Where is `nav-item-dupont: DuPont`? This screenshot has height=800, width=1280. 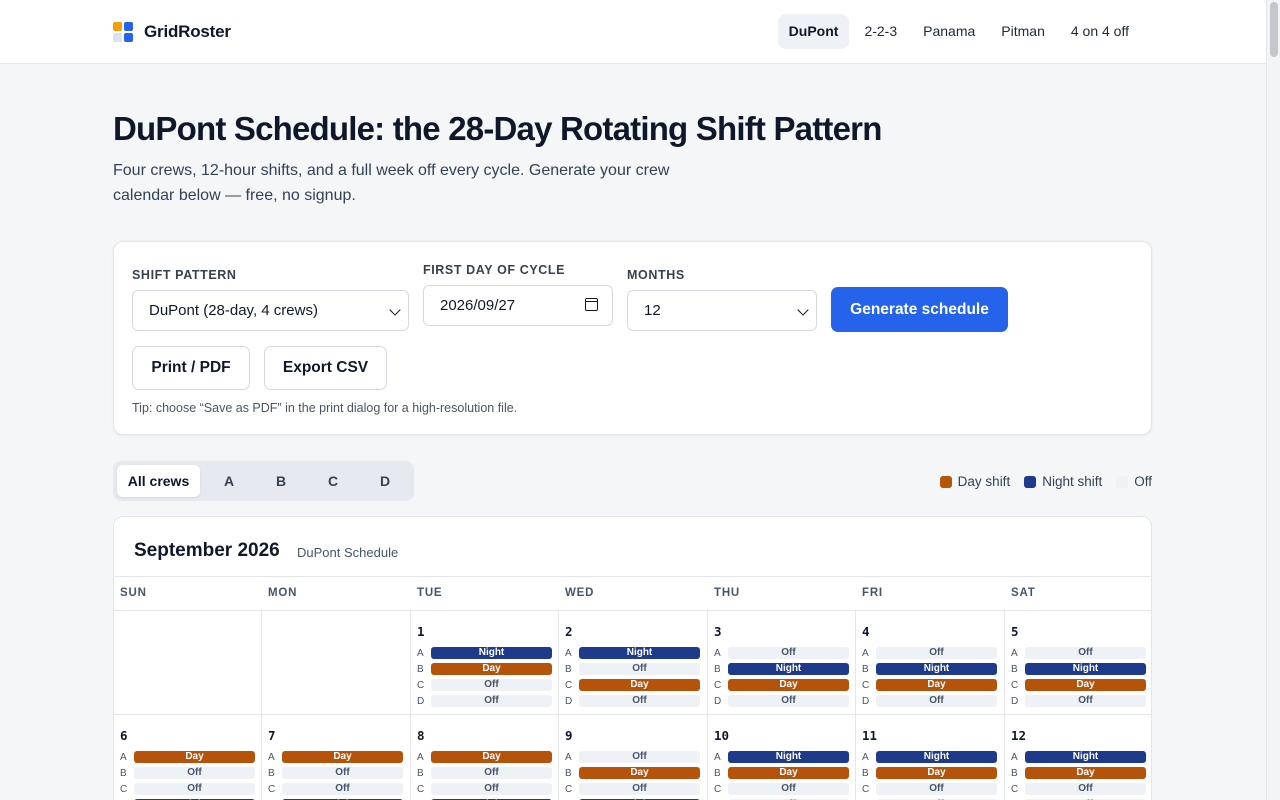 nav-item-dupont: DuPont is located at coordinates (813, 31).